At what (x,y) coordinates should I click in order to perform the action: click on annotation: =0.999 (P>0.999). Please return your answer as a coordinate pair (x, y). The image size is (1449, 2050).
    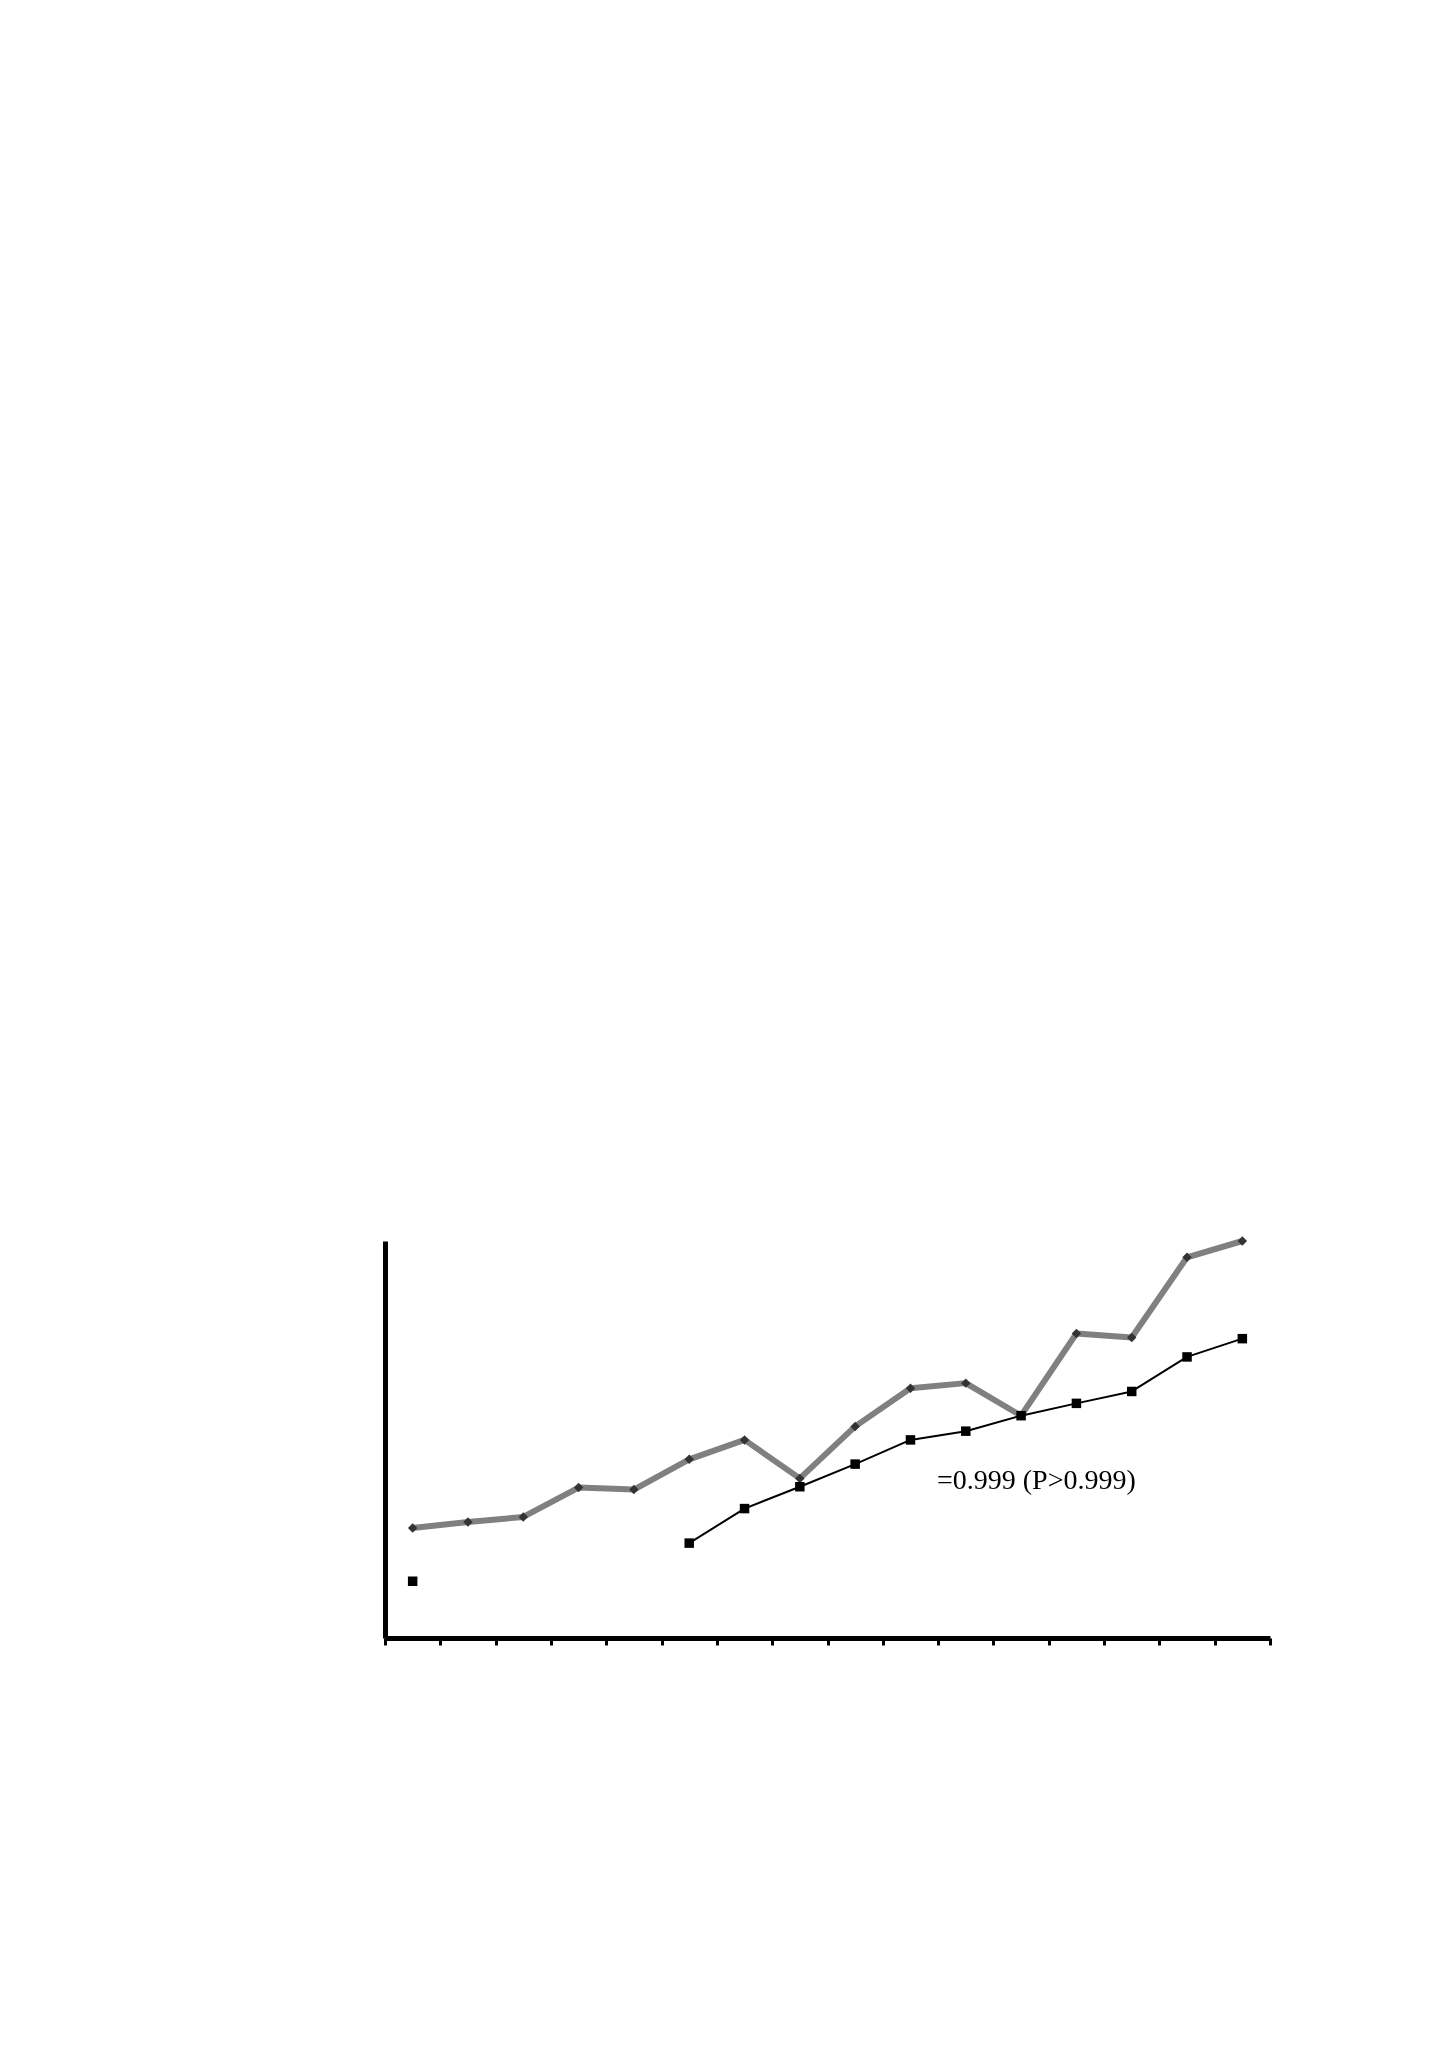
    Looking at the image, I should click on (1036, 1479).